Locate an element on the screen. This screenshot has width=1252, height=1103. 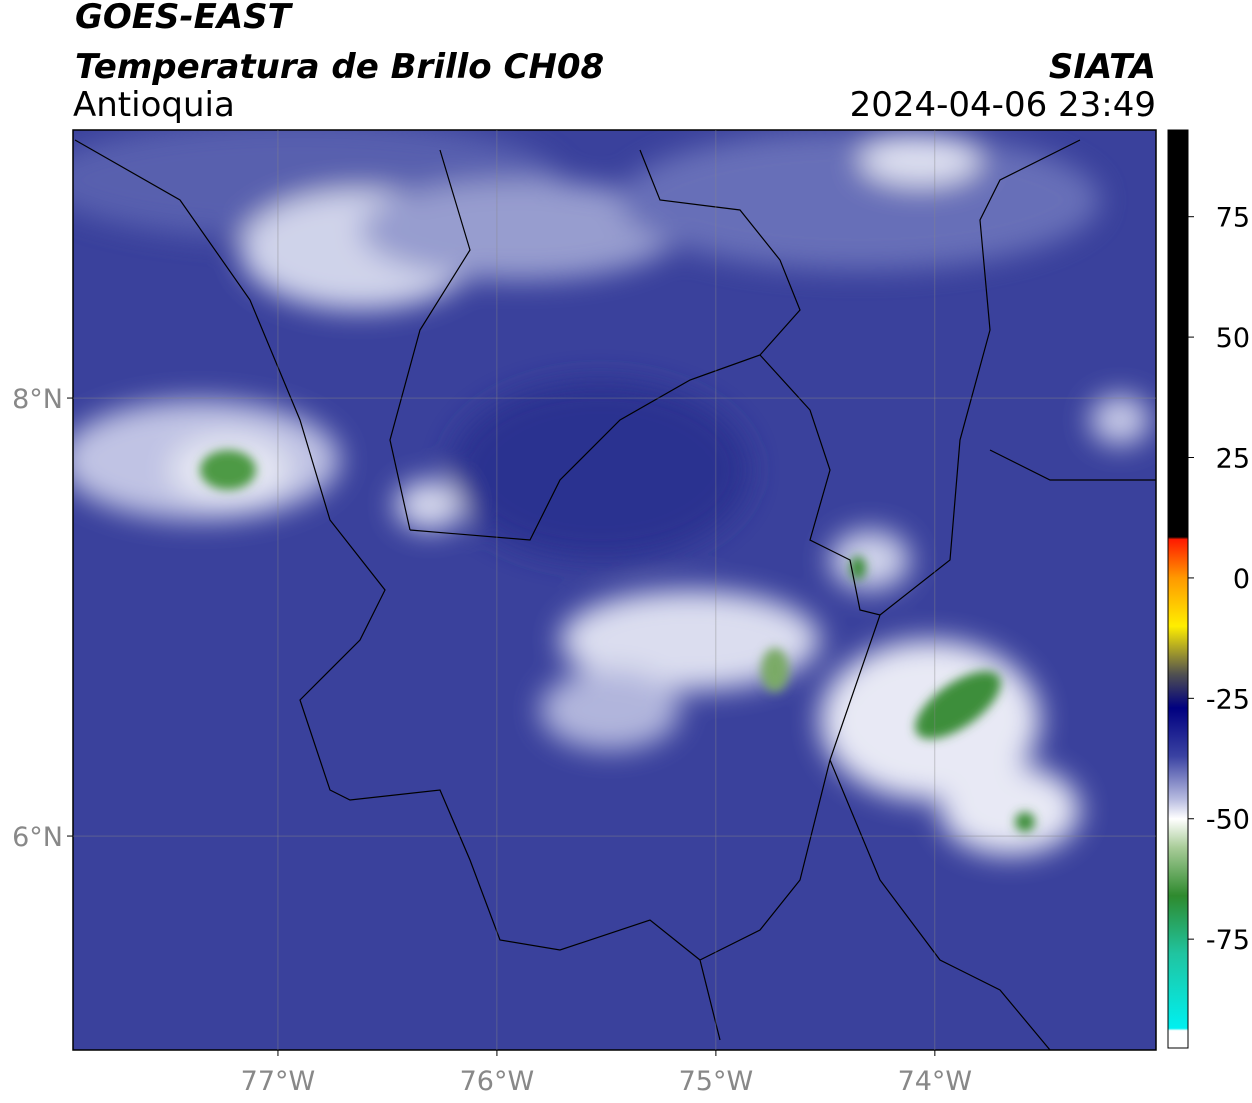
x-tick-label: 74°W is located at coordinates (935, 1081).